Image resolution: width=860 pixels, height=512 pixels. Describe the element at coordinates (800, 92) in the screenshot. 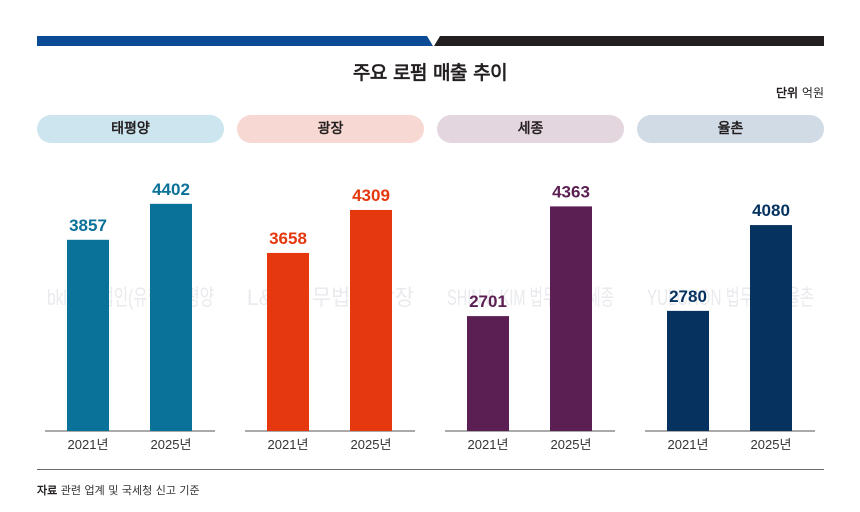

I see `unit-note: 단위 억원` at that location.